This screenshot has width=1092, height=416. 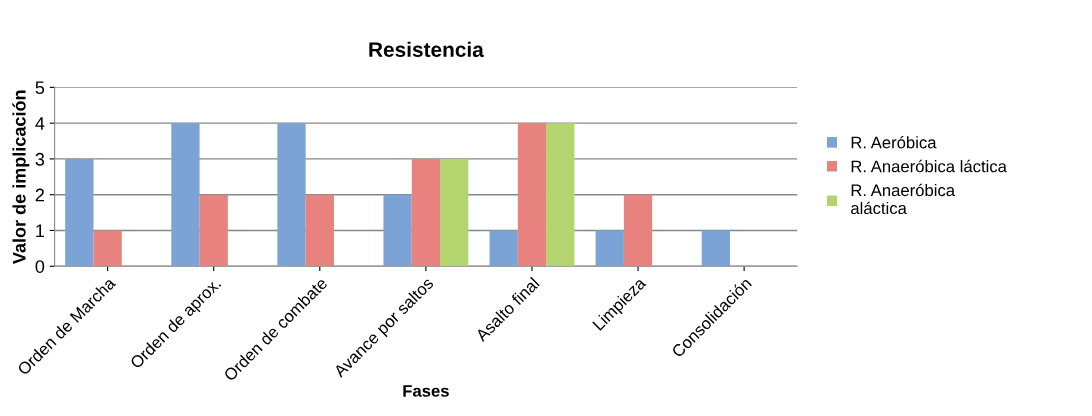 What do you see at coordinates (426, 391) in the screenshot?
I see `x-axis-title: Fases` at bounding box center [426, 391].